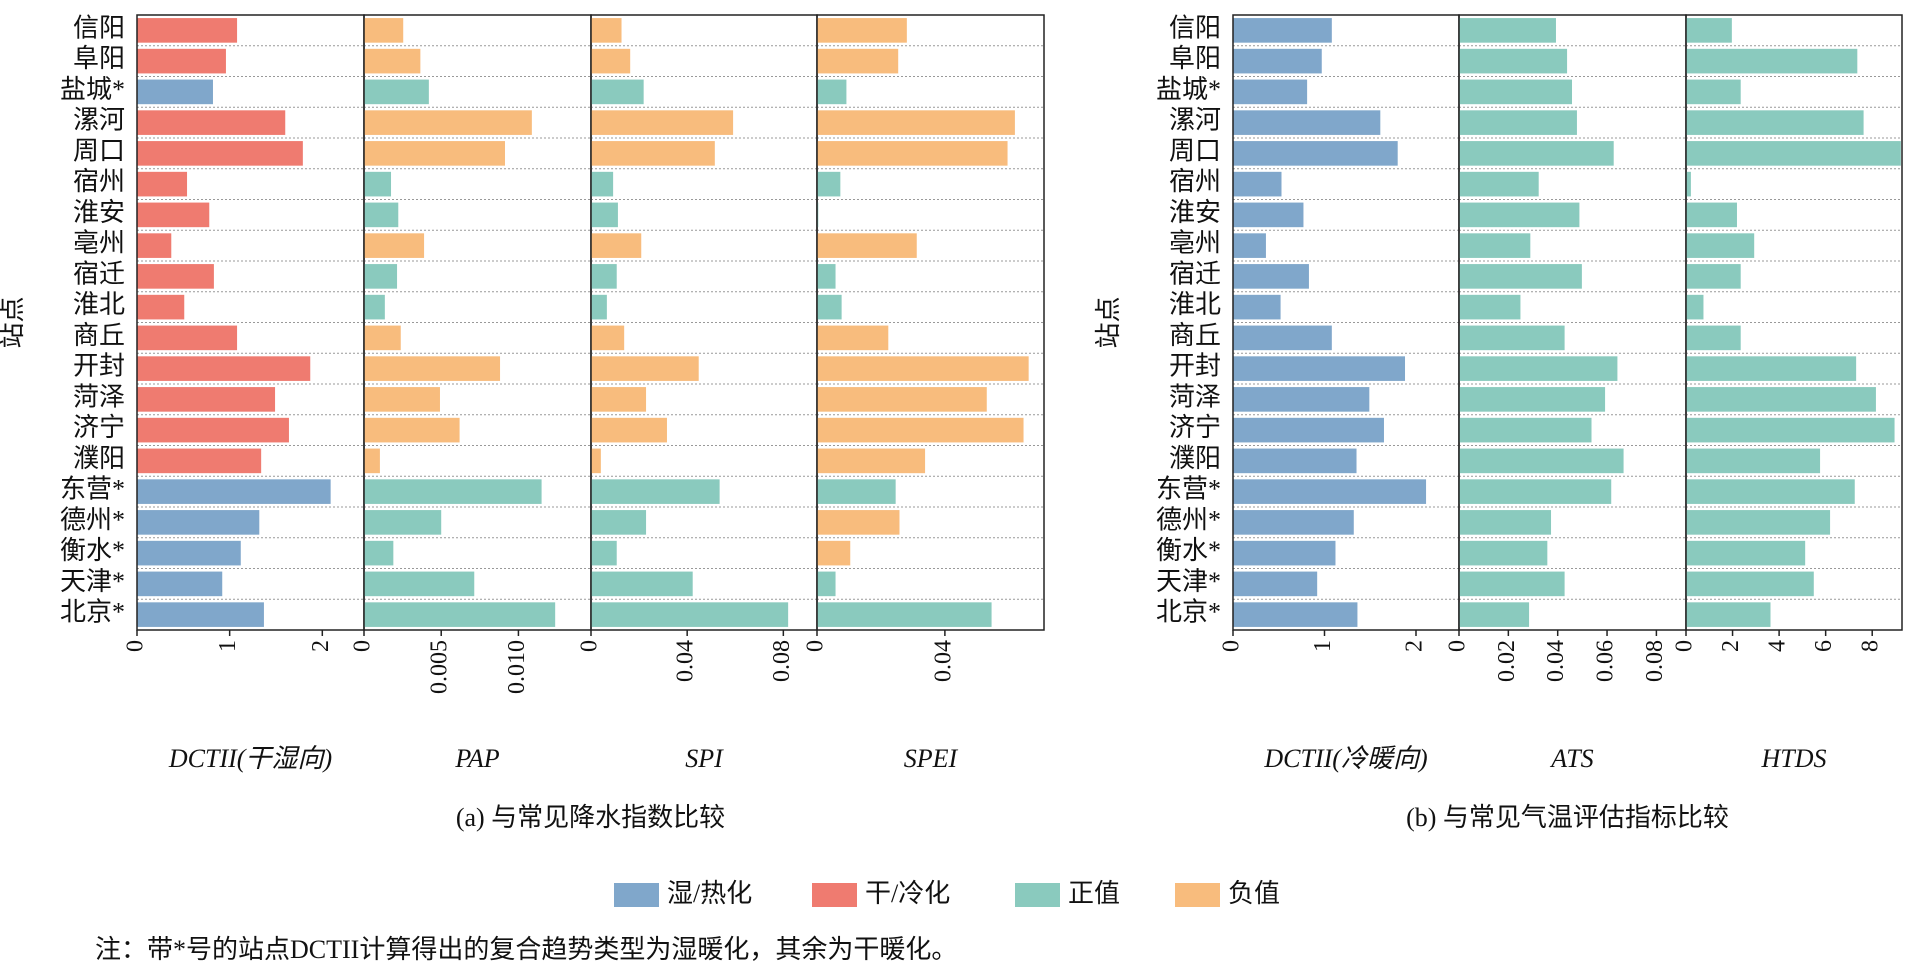 The height and width of the screenshot is (972, 1915). Describe the element at coordinates (907, 893) in the screenshot. I see `legend-label: 干/冷化` at that location.